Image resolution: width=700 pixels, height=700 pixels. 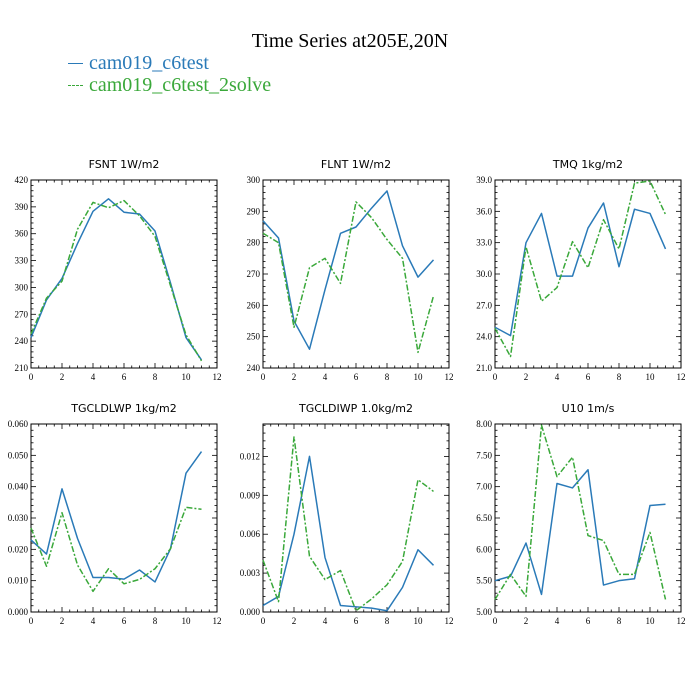 I want to click on y-tick-label: 0.010, so click(x=18, y=581).